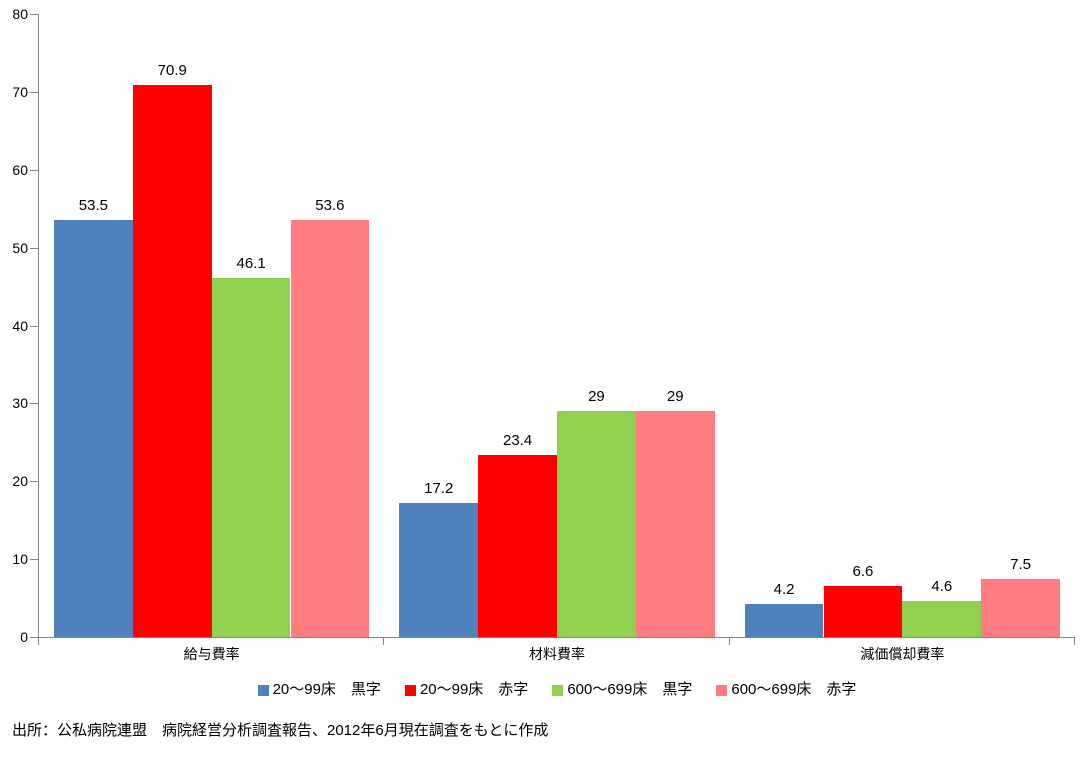 This screenshot has height=757, width=1082. What do you see at coordinates (784, 590) in the screenshot?
I see `bar-value-label: 4.2` at bounding box center [784, 590].